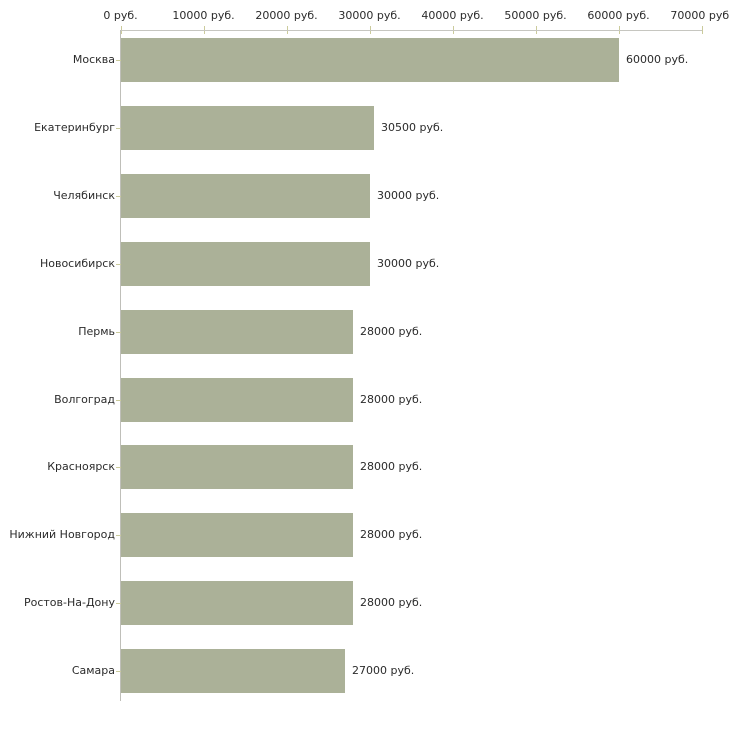  What do you see at coordinates (69, 602) in the screenshot?
I see `category-label: Ростов-На-Дону` at bounding box center [69, 602].